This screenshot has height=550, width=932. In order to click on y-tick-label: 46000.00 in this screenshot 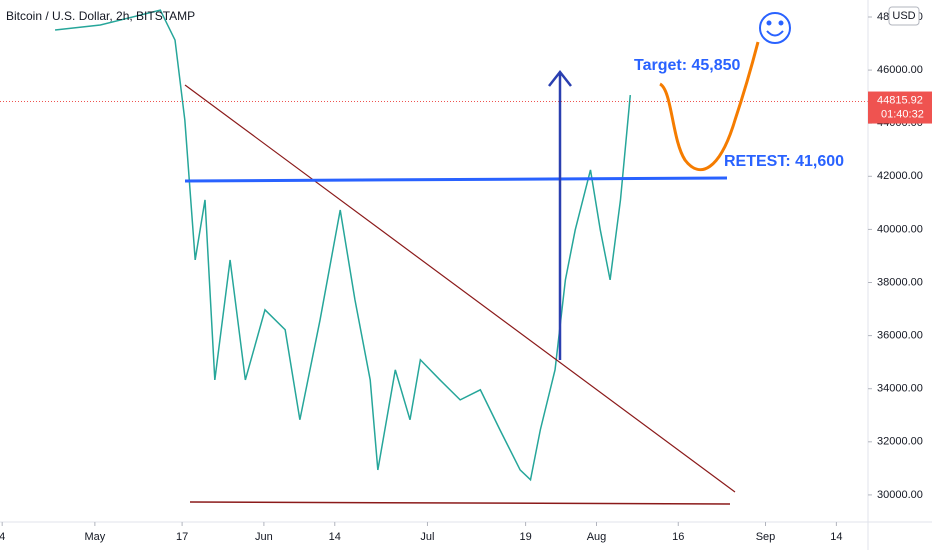, I will do `click(900, 70)`.